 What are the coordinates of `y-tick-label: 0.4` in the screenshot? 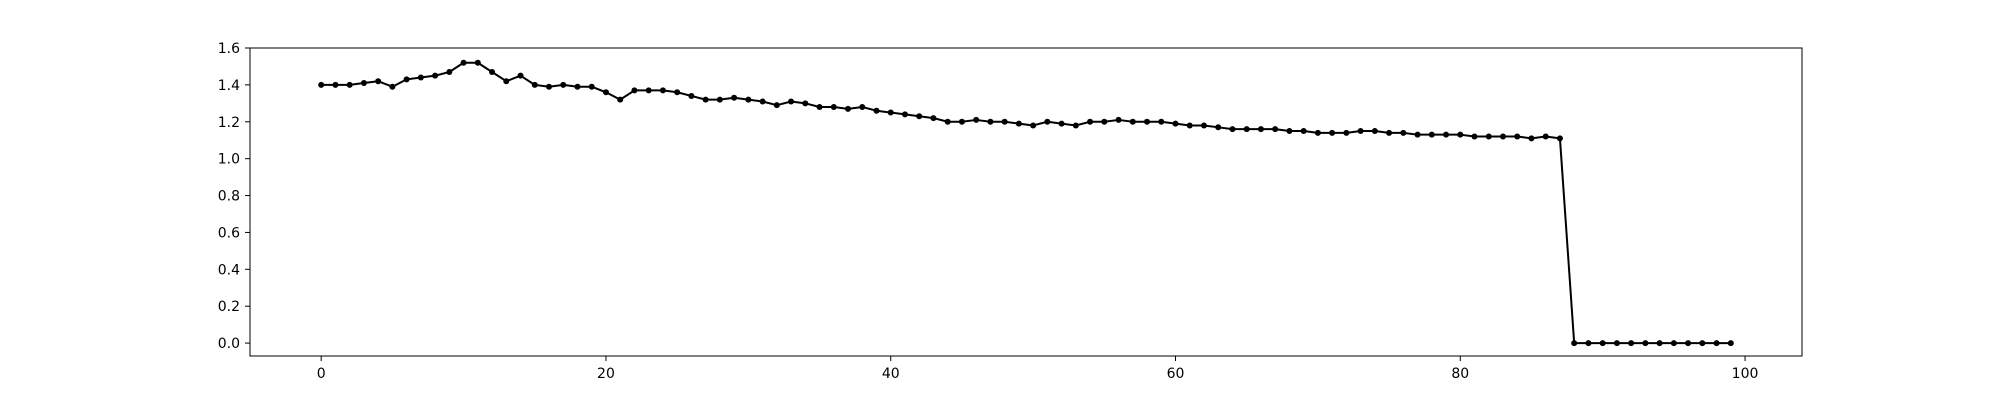 It's located at (229, 270).